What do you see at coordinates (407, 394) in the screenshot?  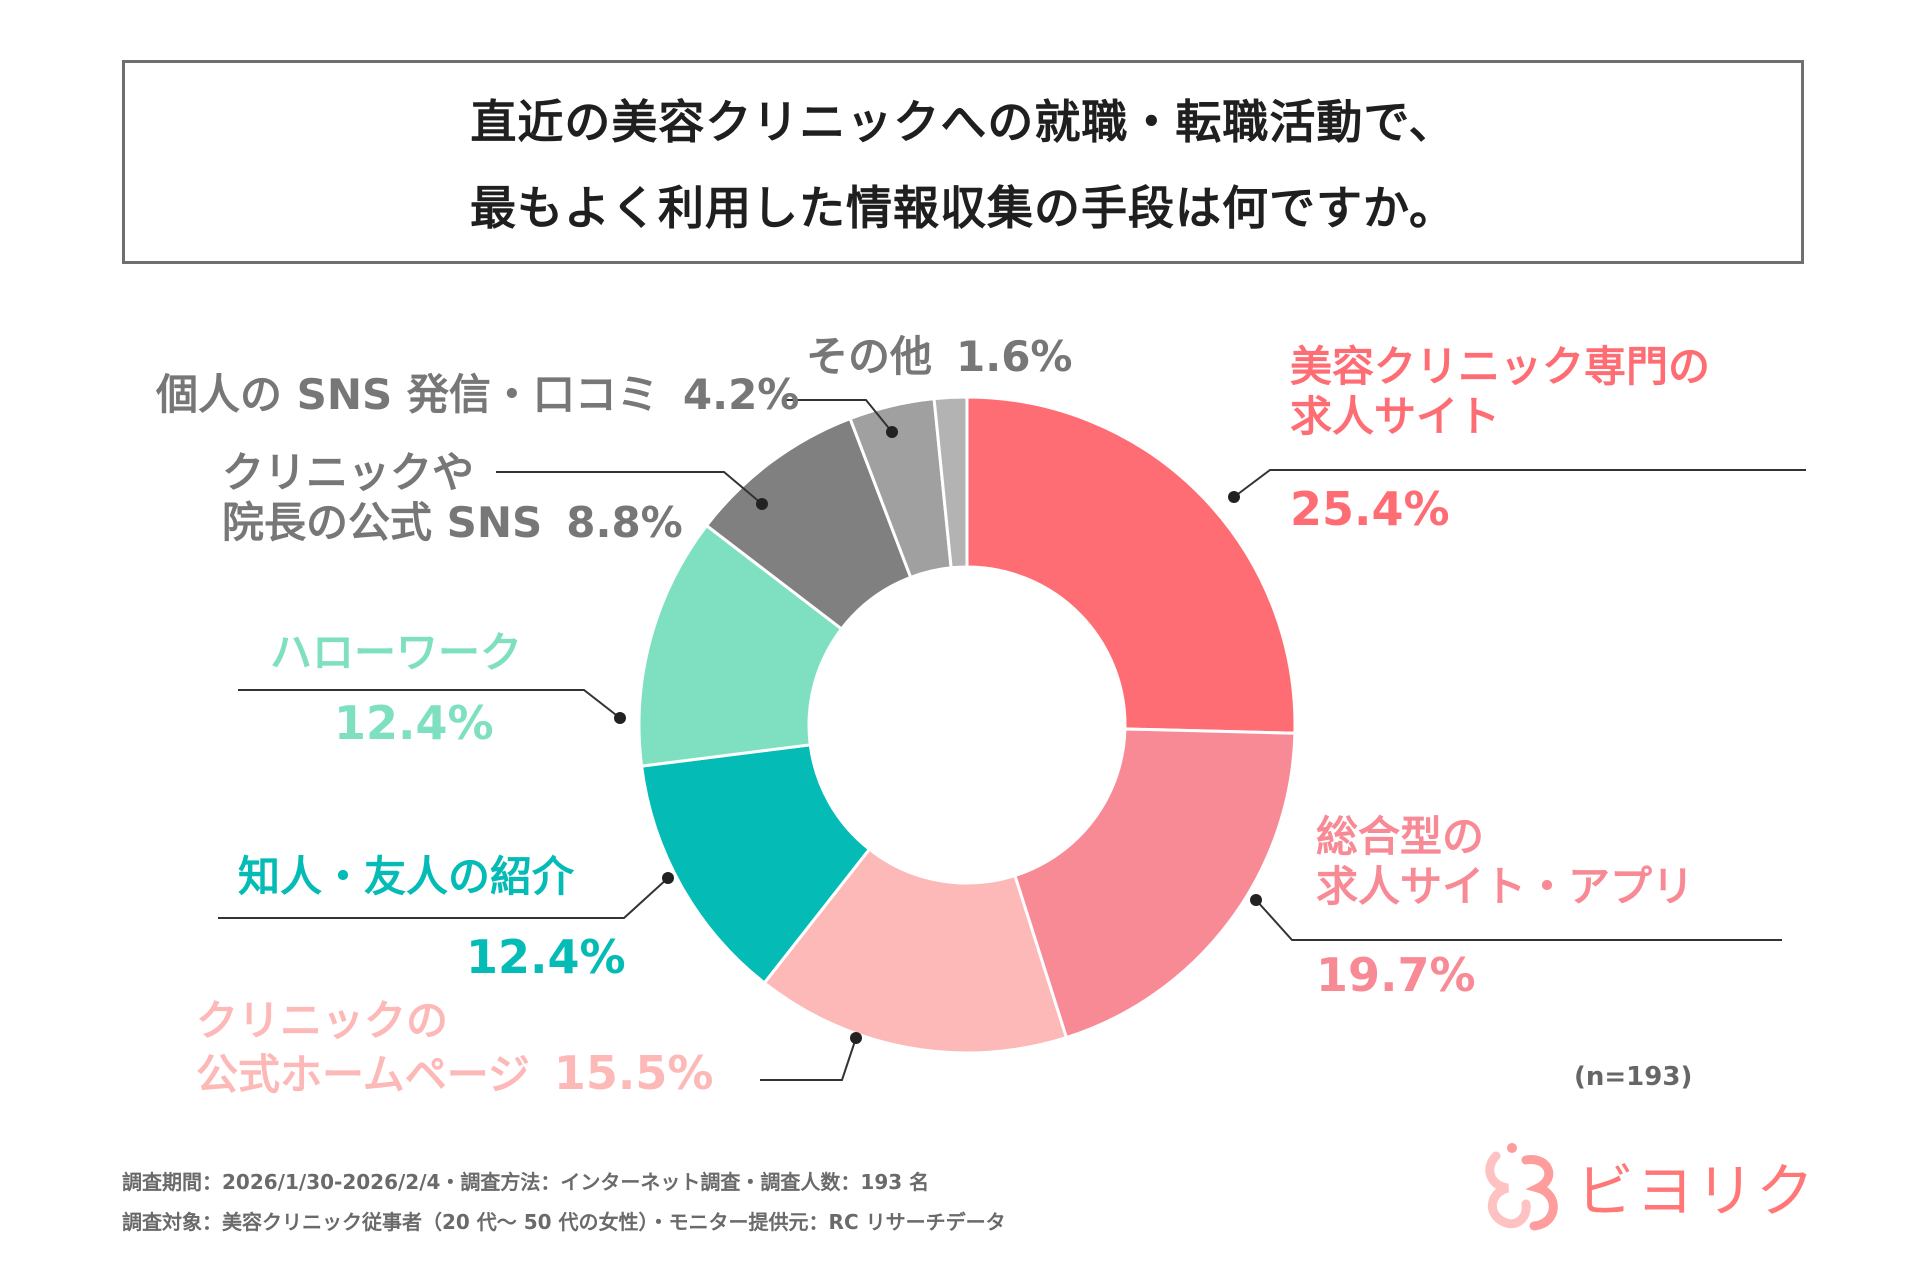 I see `label-personal-sns-text: 個人の SNS 発信・口コミ` at bounding box center [407, 394].